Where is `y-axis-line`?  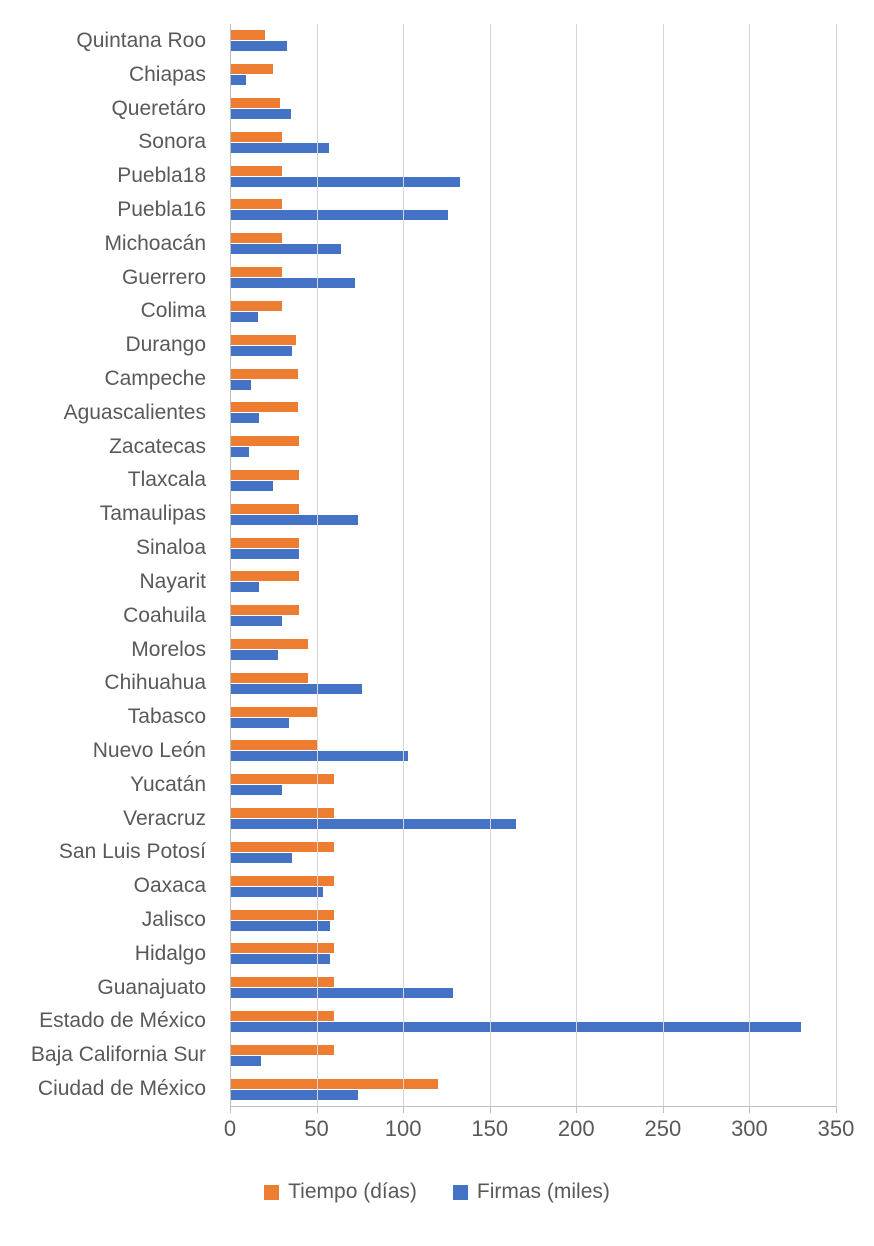 y-axis-line is located at coordinates (230, 565).